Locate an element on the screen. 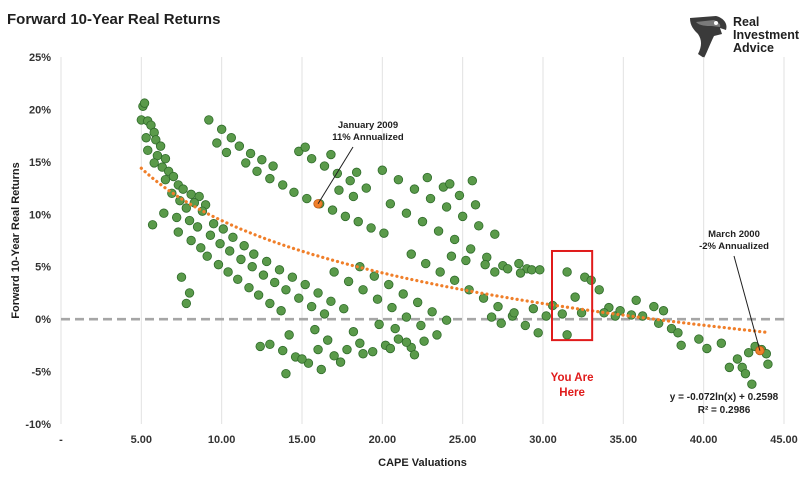 The height and width of the screenshot is (480, 808). x-tick-label: 15.00 is located at coordinates (302, 440).